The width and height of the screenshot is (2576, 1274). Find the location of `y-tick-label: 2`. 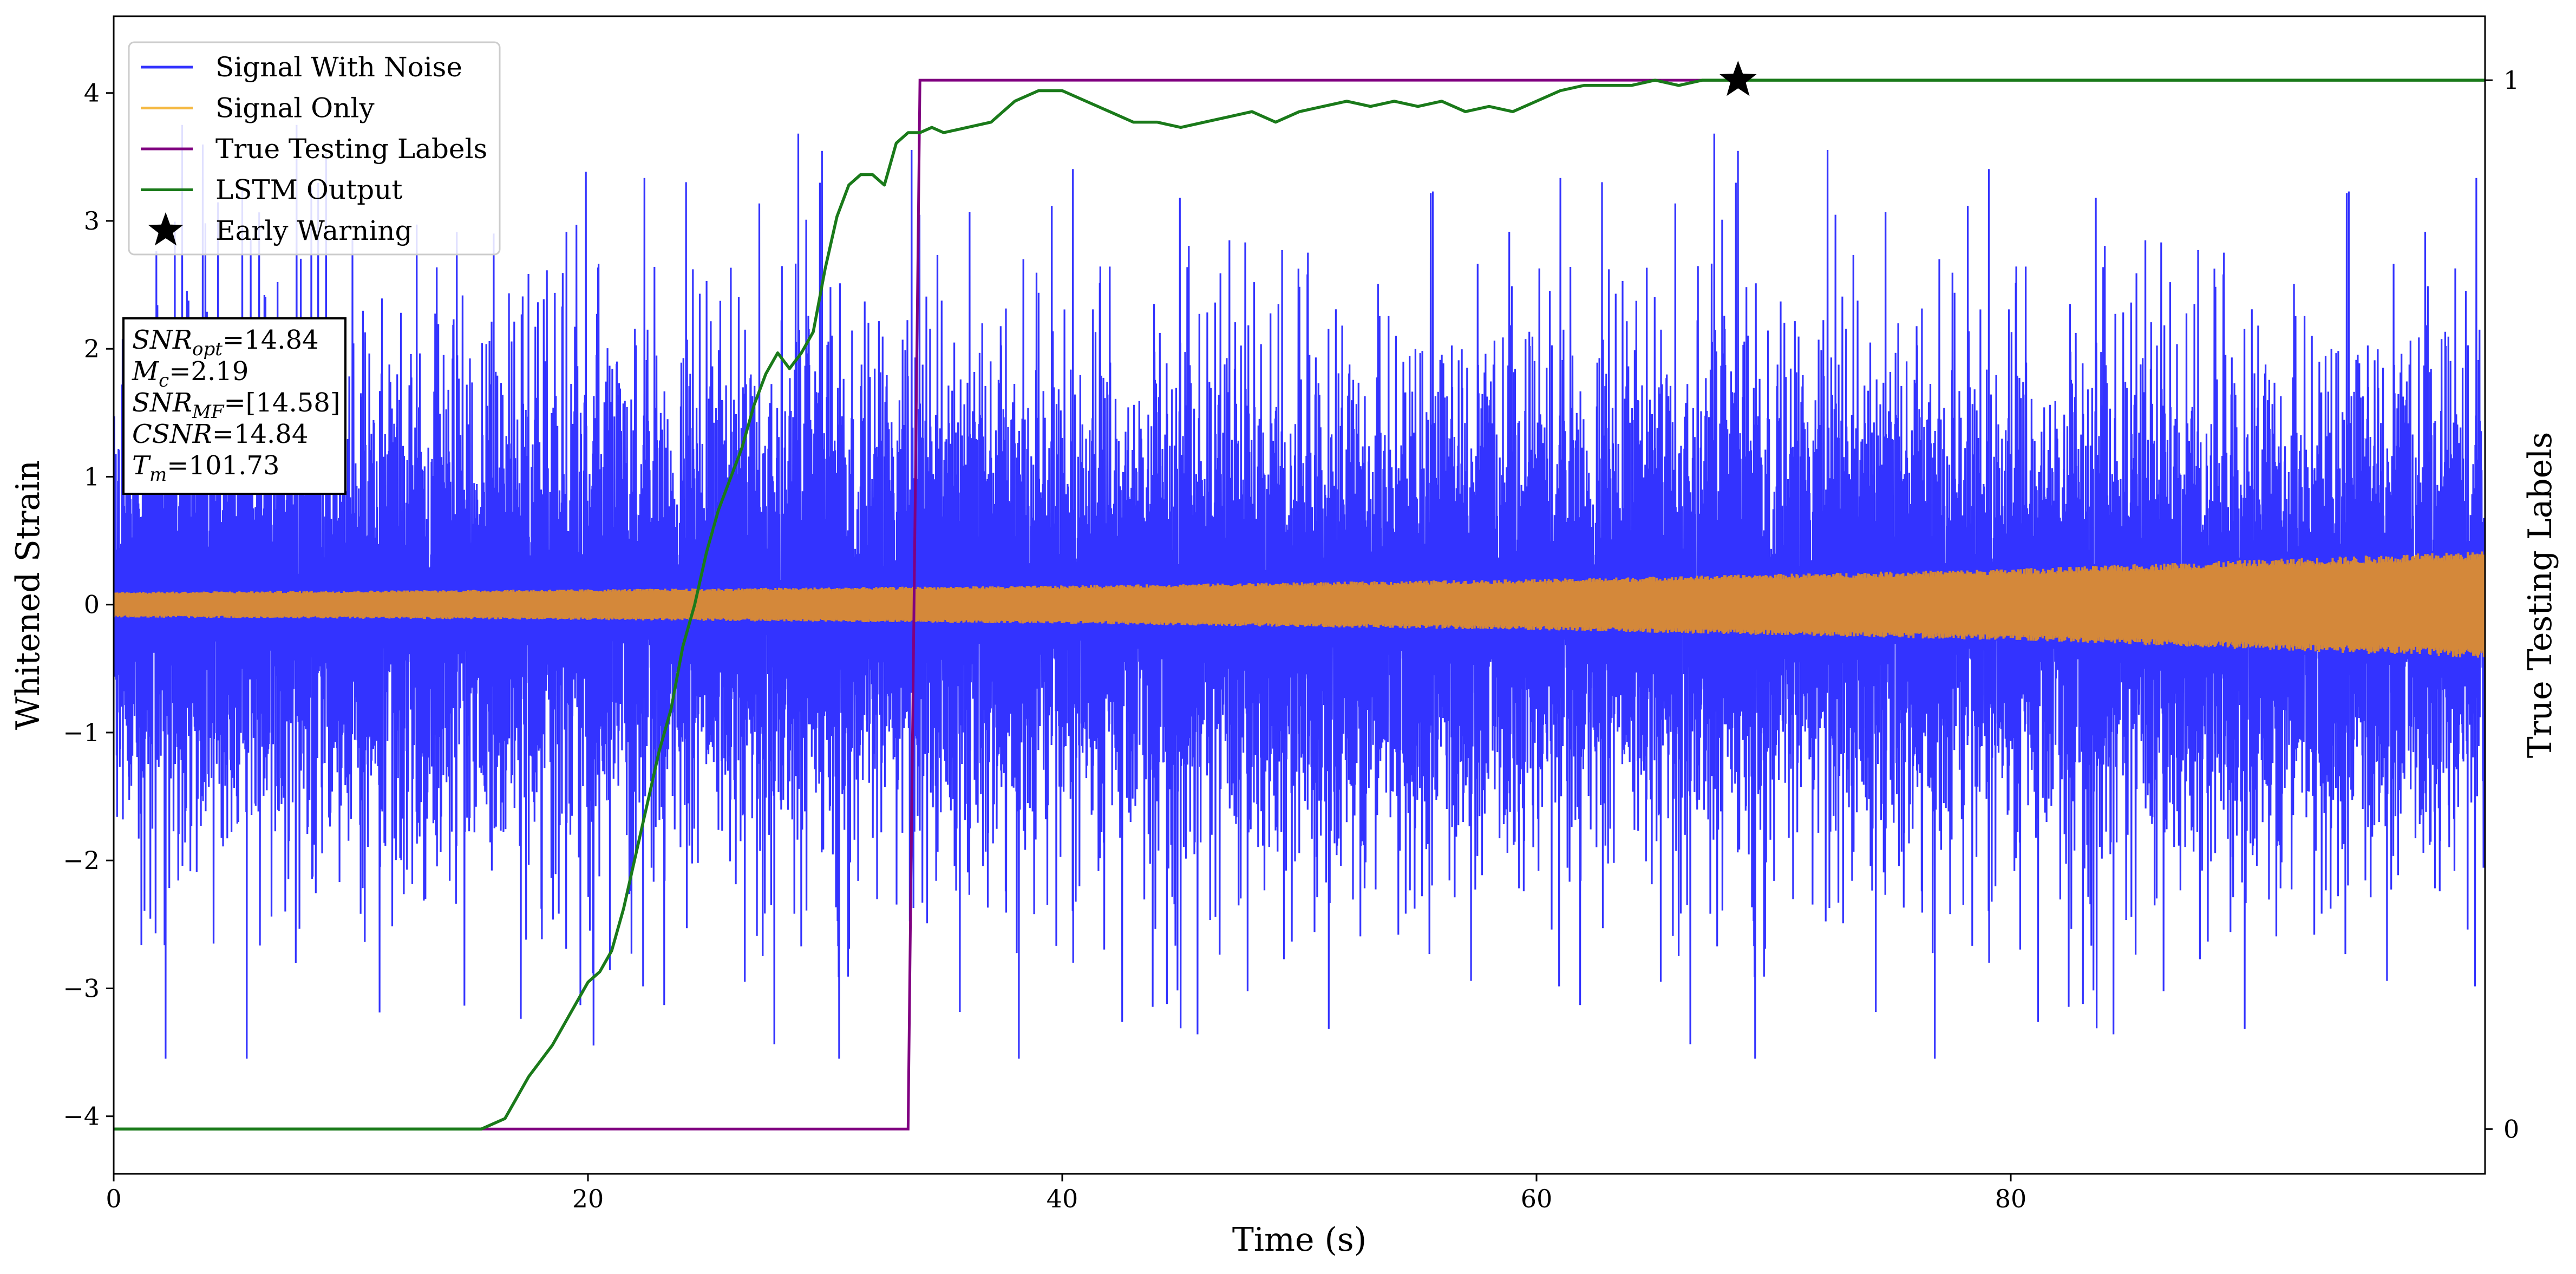

y-tick-label: 2 is located at coordinates (92, 348).